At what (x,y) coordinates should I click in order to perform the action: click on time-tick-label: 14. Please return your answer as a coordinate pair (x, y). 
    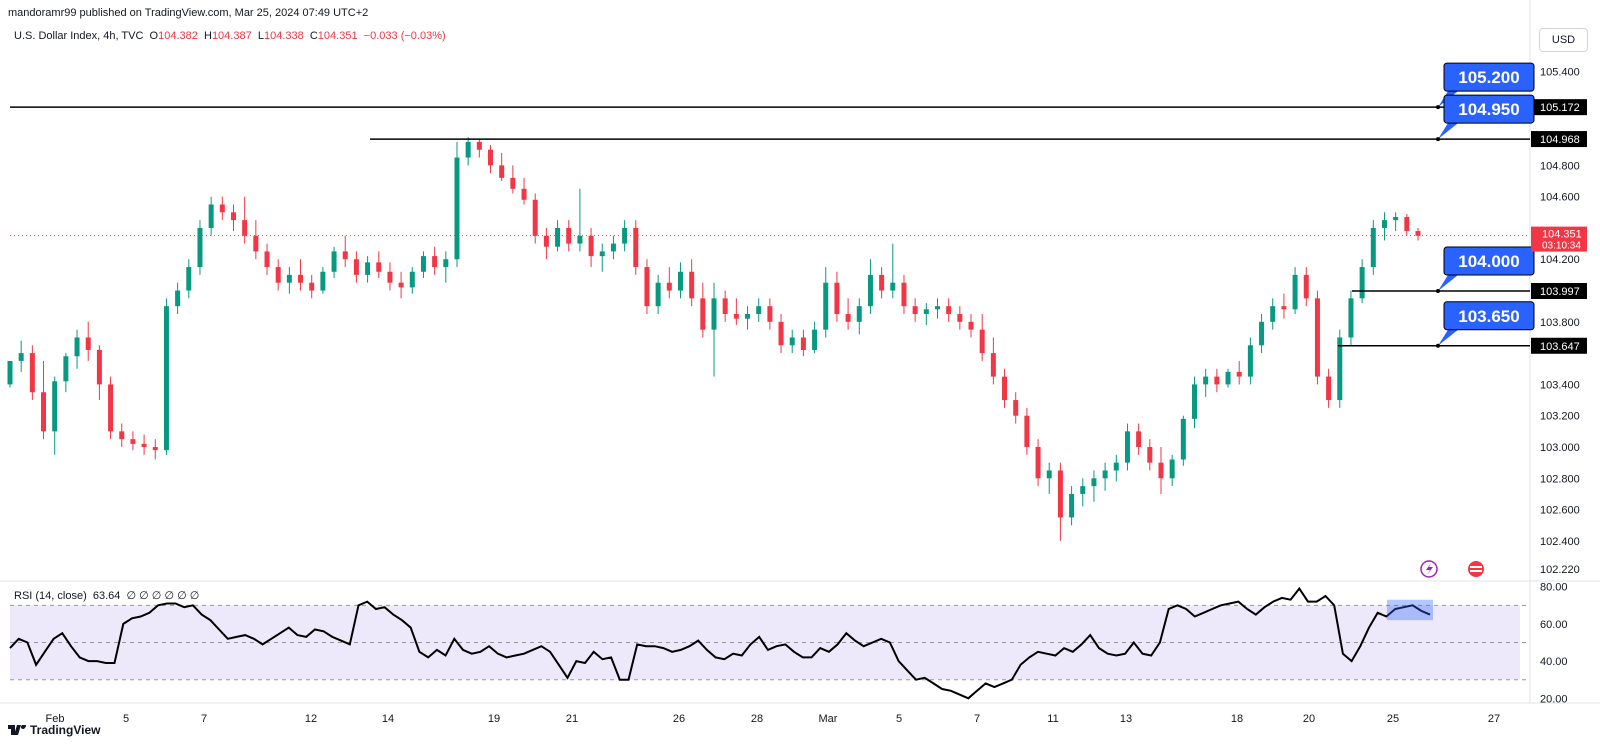
    Looking at the image, I should click on (388, 719).